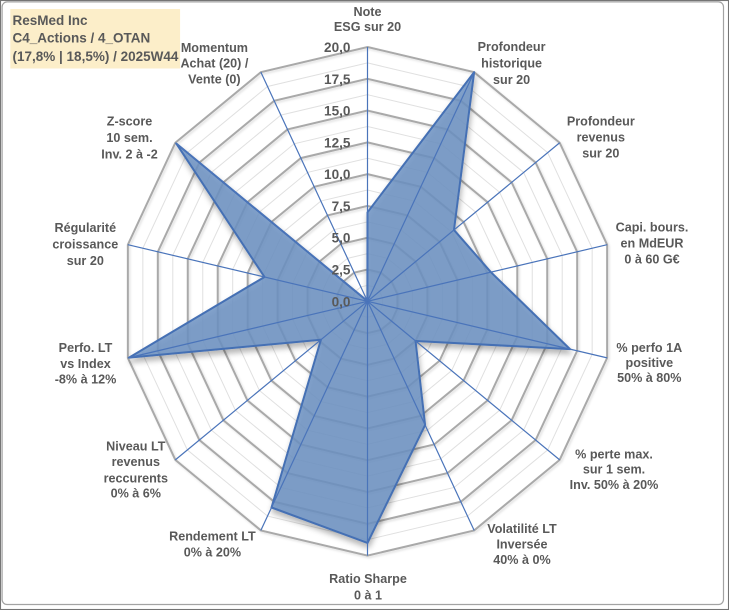 Image resolution: width=729 pixels, height=615 pixels. What do you see at coordinates (341, 206) in the screenshot?
I see `svg-text: 7,5` at bounding box center [341, 206].